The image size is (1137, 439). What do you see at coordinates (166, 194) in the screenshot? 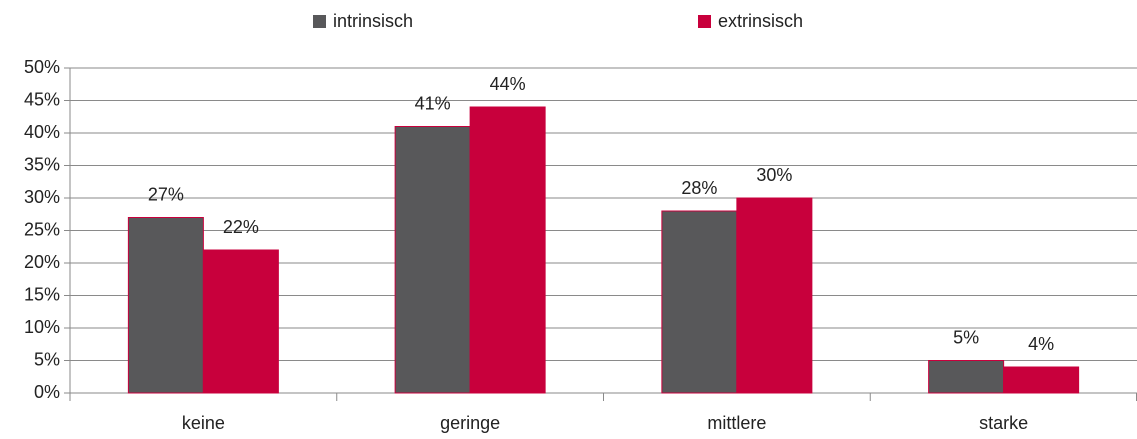
I see `data-label: 27%` at bounding box center [166, 194].